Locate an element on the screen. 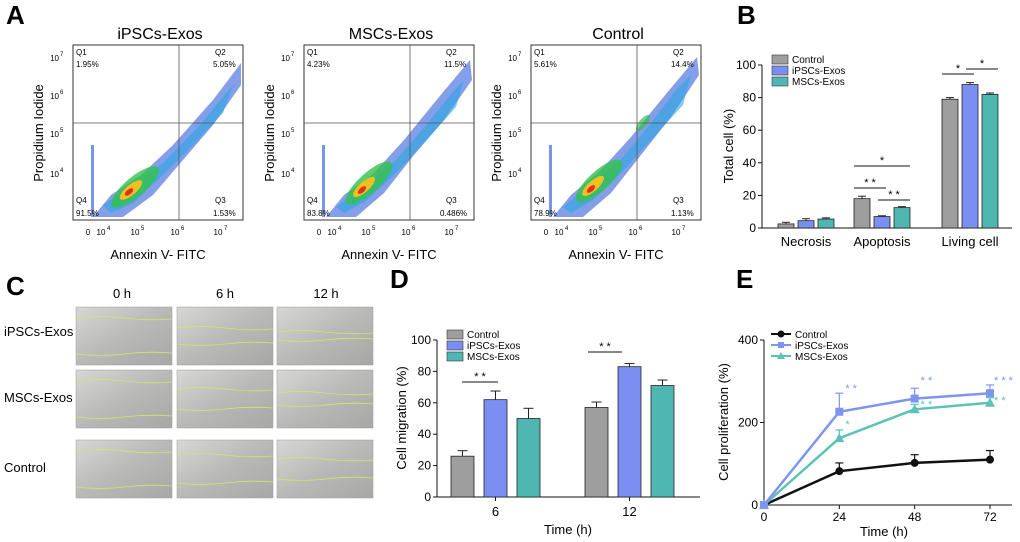 The height and width of the screenshot is (542, 1020). wound-row-label: iPSCs-Exos is located at coordinates (39, 331).